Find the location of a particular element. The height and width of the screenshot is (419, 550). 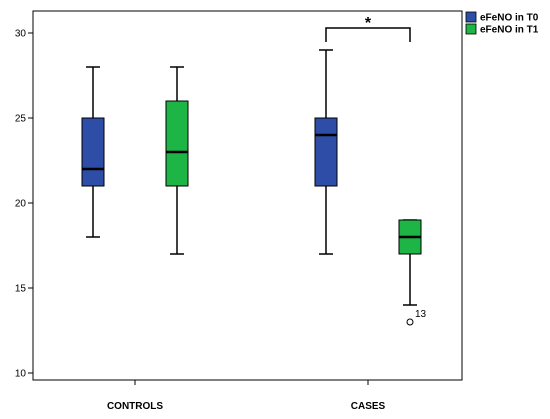

x-category-label: CASES is located at coordinates (368, 406).